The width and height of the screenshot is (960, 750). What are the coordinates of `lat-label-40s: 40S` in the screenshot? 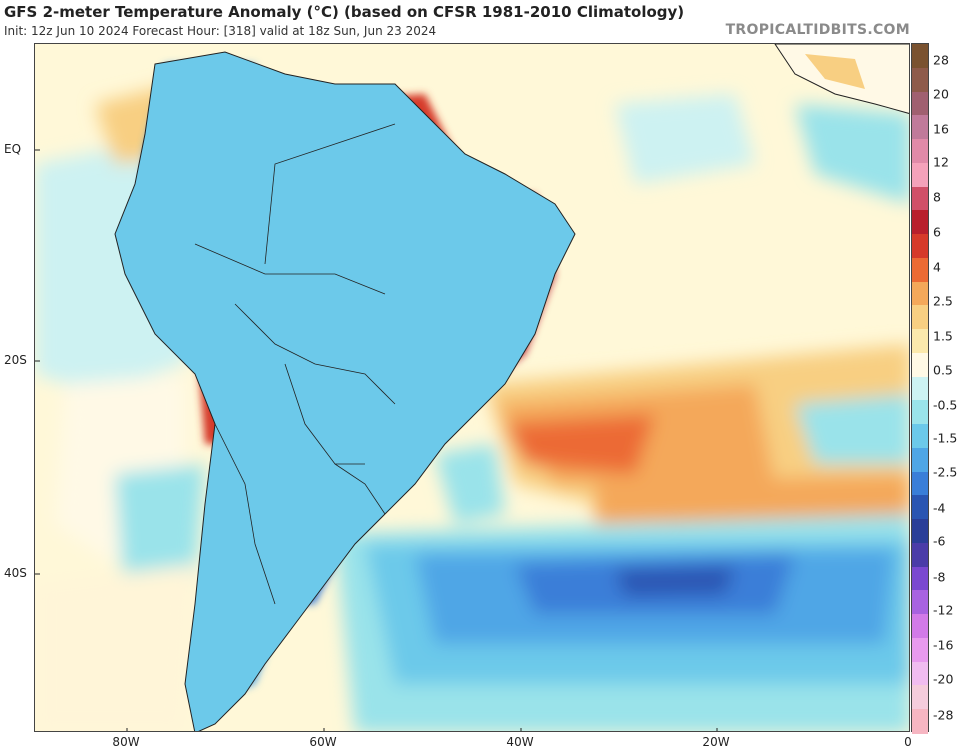 It's located at (15, 573).